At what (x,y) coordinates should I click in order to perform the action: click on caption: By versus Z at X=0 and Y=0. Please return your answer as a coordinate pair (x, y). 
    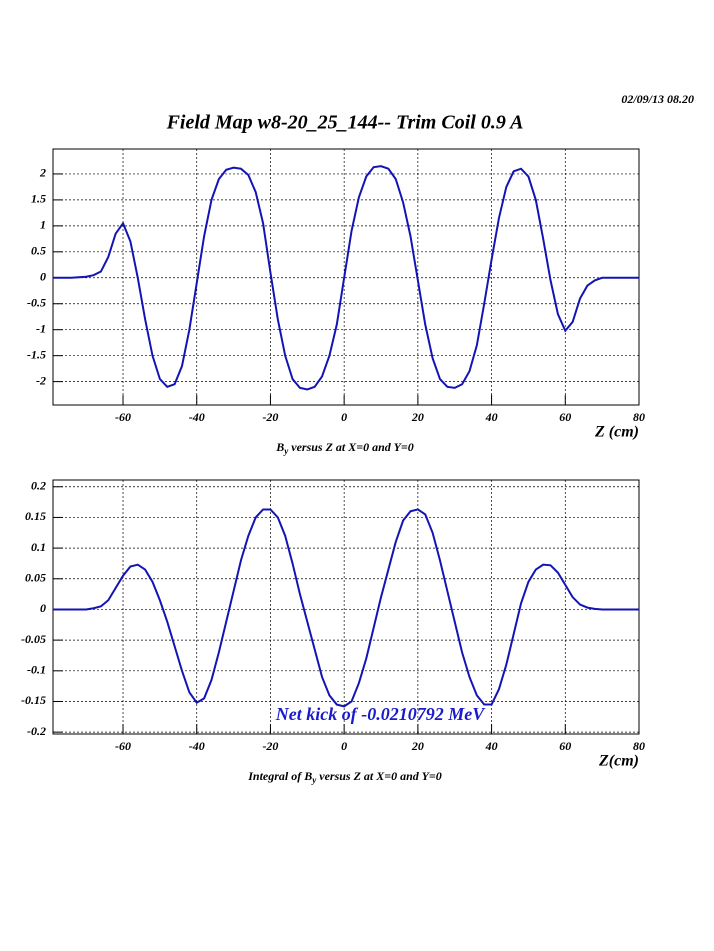
    Looking at the image, I should click on (344, 448).